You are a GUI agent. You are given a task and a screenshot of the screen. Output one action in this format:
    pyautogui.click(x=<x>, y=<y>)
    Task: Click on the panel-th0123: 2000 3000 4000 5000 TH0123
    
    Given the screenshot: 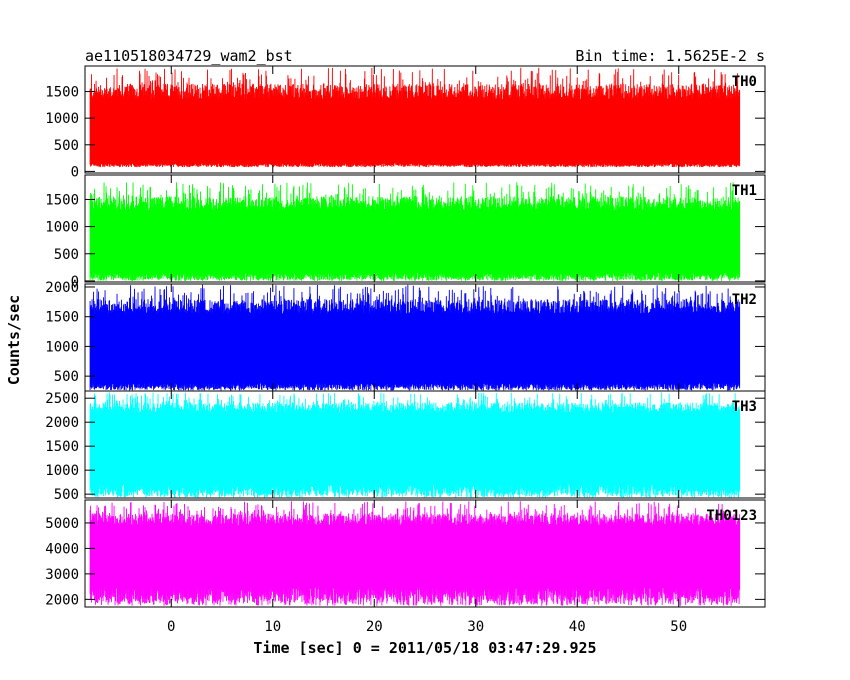 What is the action you would take?
    pyautogui.click(x=405, y=553)
    